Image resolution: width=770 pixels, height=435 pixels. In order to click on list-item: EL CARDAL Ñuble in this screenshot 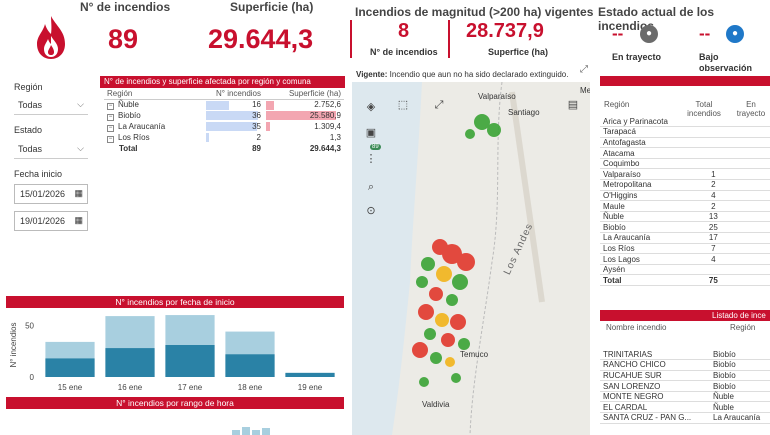, I will do `click(685, 407)`.